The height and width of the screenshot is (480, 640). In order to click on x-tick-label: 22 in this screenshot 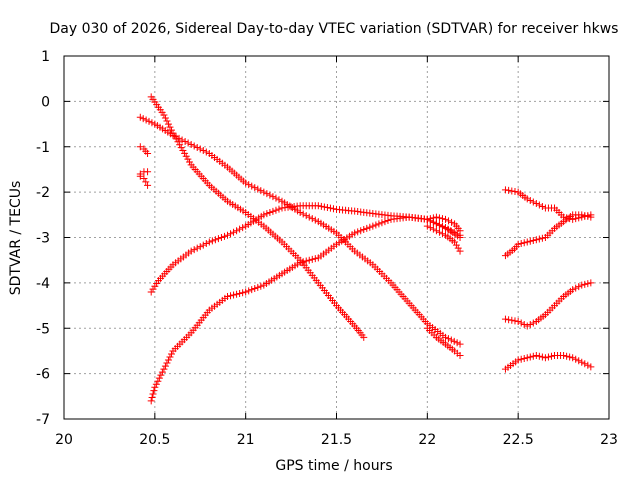, I will do `click(427, 440)`.